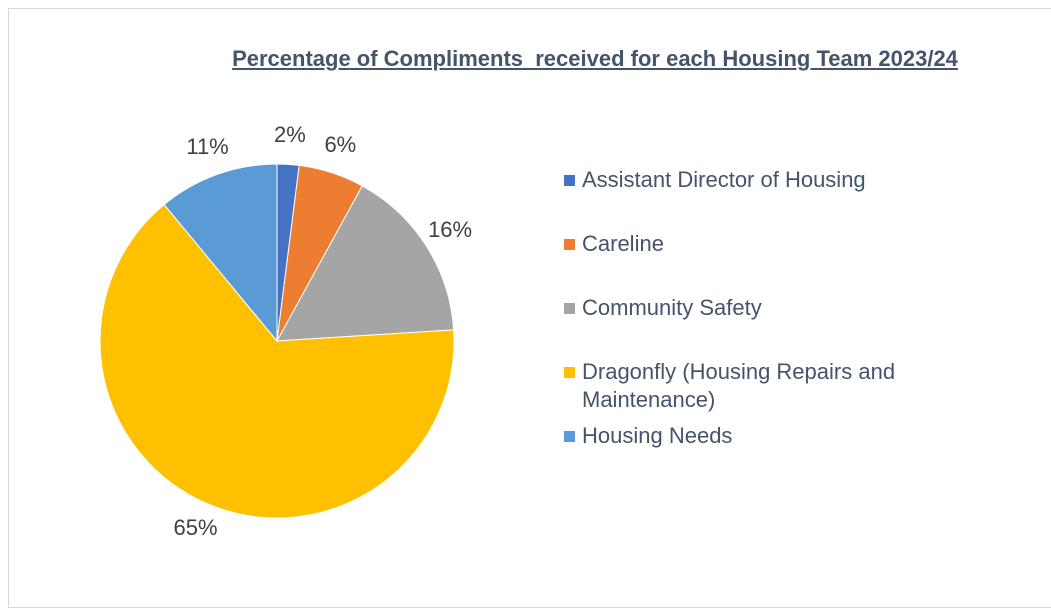 Image resolution: width=1051 pixels, height=608 pixels. Describe the element at coordinates (340, 144) in the screenshot. I see `data-label: 6%` at that location.